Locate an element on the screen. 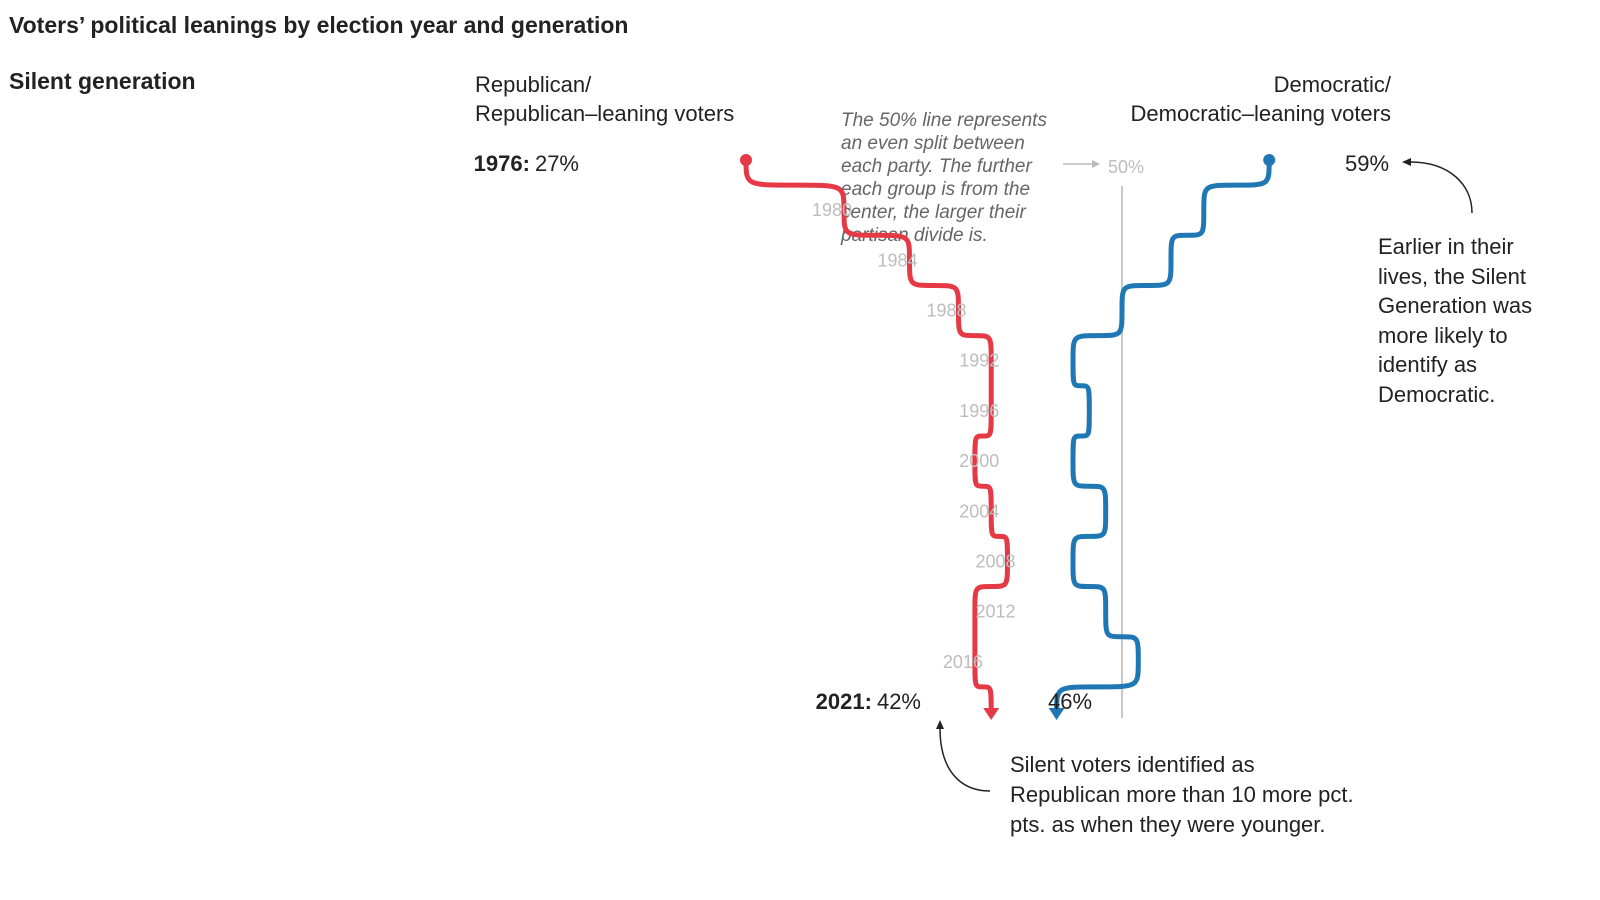  democratic-note-line: identify as is located at coordinates (1427, 364).